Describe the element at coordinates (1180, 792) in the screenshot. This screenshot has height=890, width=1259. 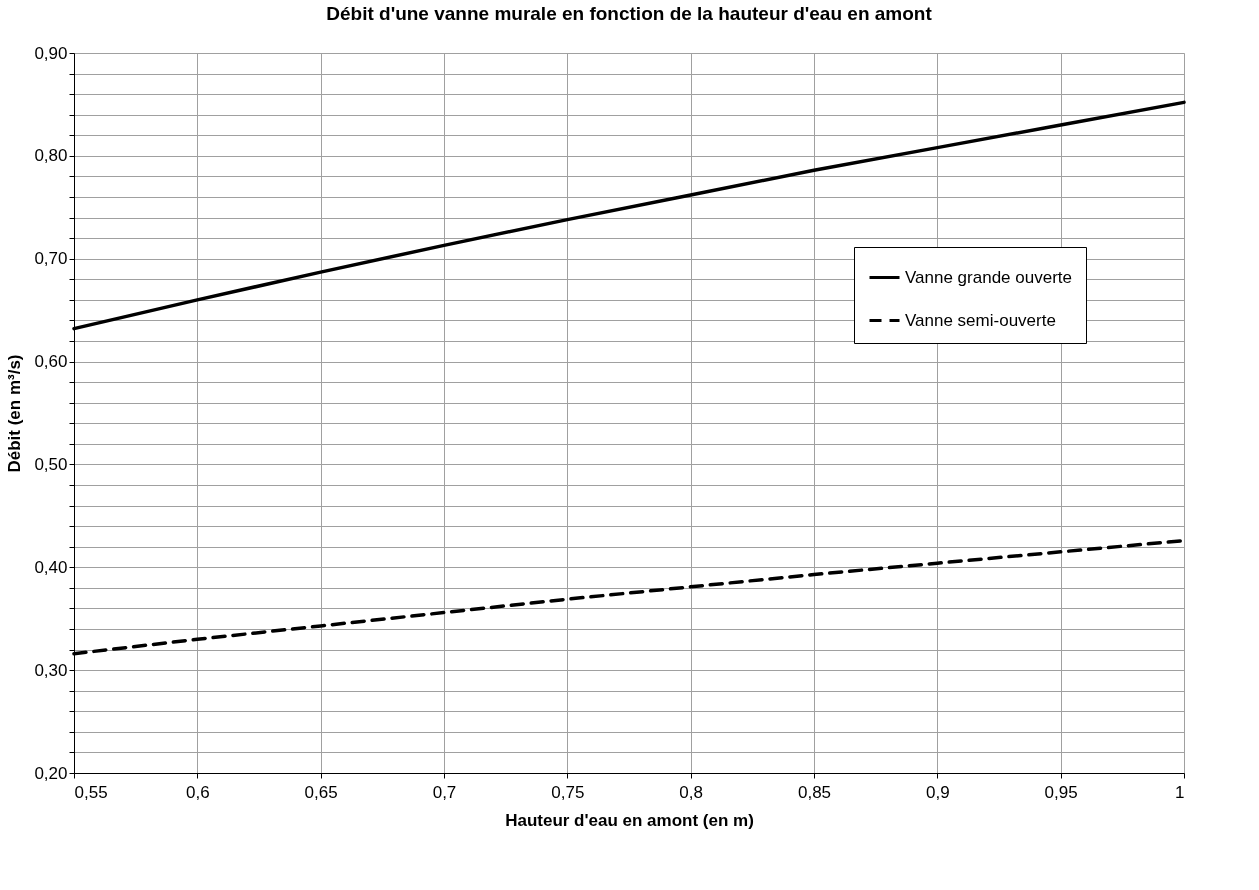
I see `x-tick-label: 1` at that location.